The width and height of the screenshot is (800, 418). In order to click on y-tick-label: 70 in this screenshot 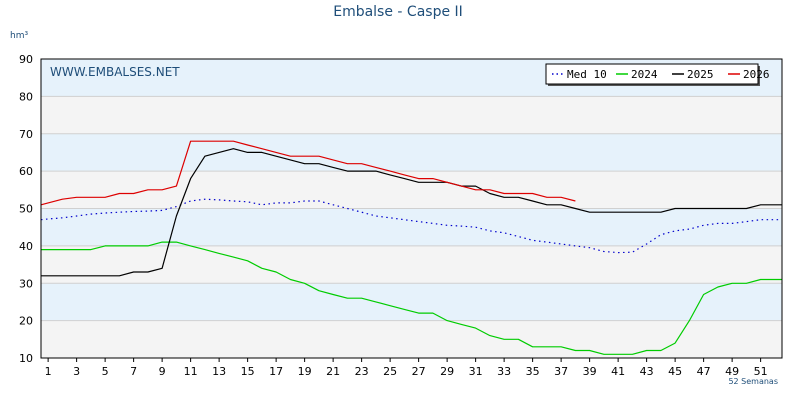, I will do `click(26, 134)`.